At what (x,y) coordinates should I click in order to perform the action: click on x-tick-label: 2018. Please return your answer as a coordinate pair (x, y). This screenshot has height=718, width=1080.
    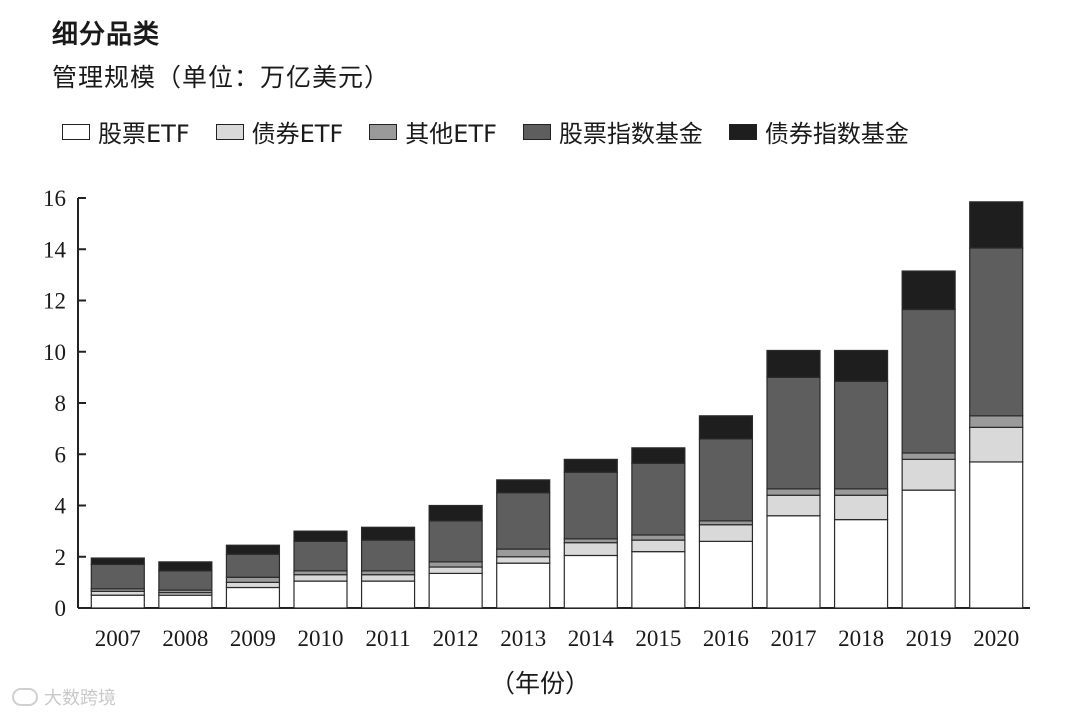
    Looking at the image, I should click on (861, 638).